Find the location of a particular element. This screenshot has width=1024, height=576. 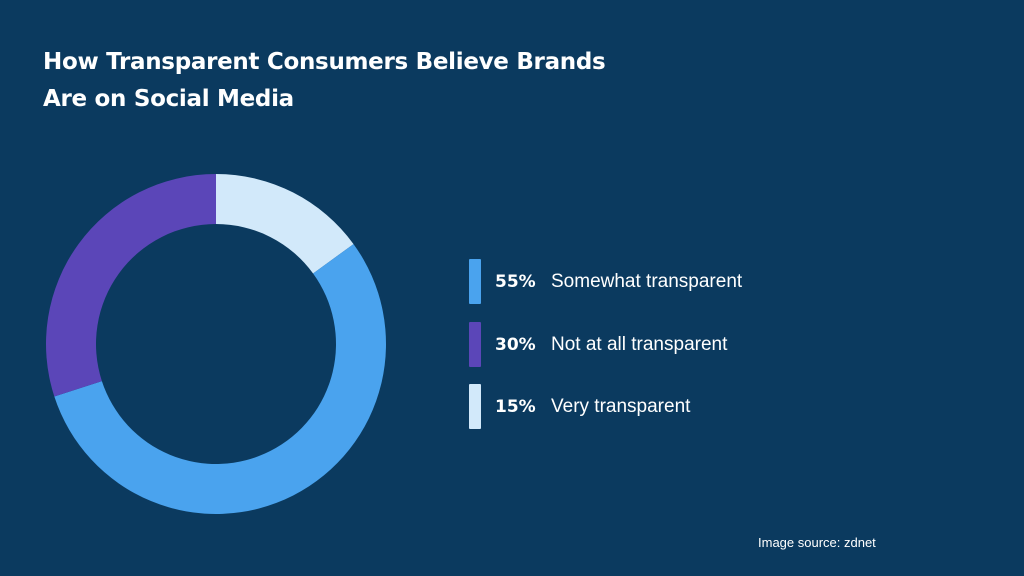

legend-item-not-at-all-transparent: 30% Not at all transparent is located at coordinates (659, 345).